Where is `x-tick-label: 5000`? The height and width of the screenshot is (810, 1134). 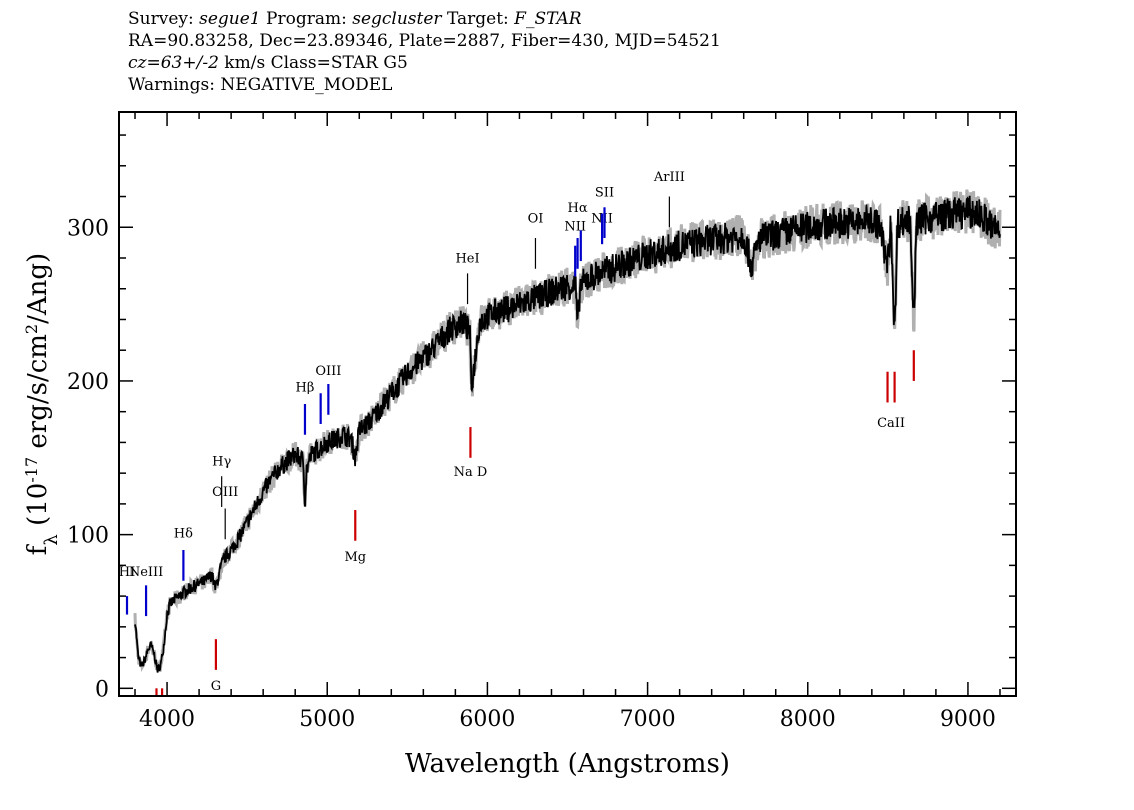 x-tick-label: 5000 is located at coordinates (327, 719).